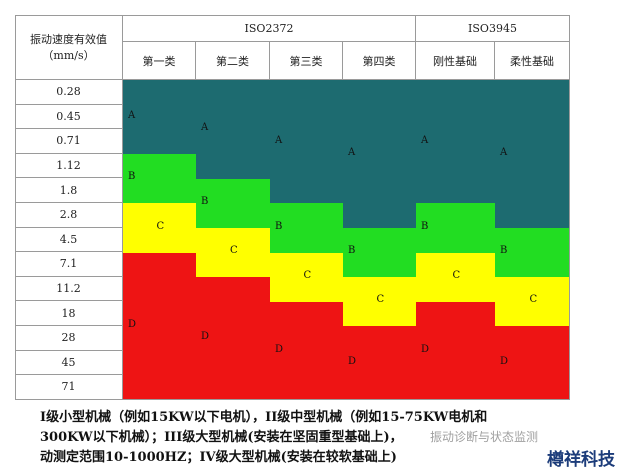  I want to click on column-header: 第四类, so click(379, 61).